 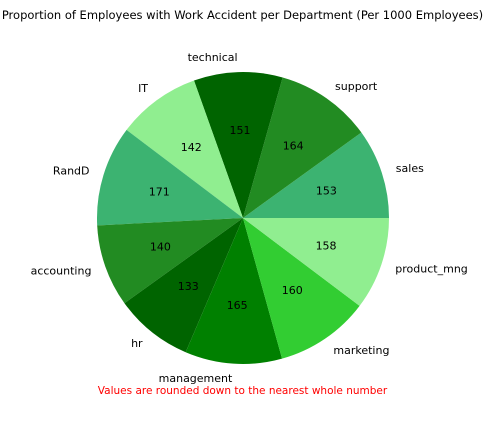 What do you see at coordinates (361, 350) in the screenshot?
I see `category-label-marketing: marketing` at bounding box center [361, 350].